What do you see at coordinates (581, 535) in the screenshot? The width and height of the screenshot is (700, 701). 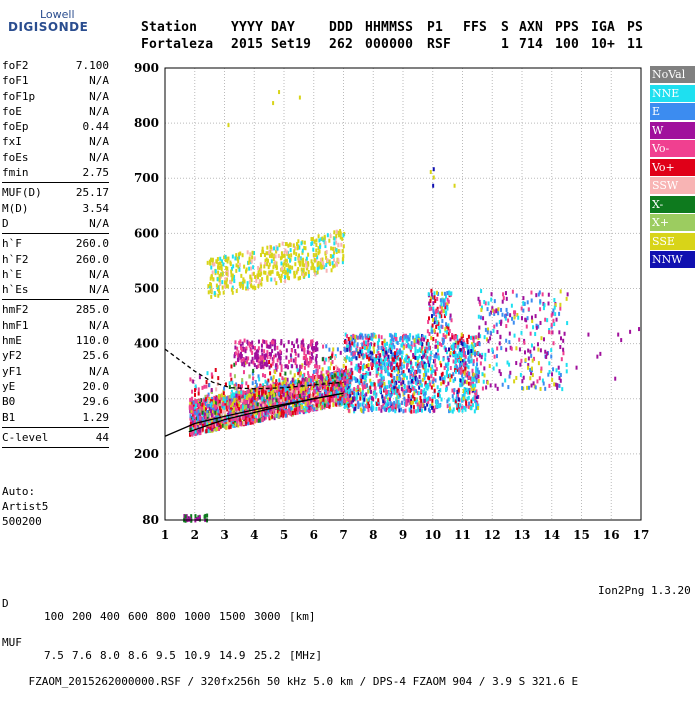 I see `x-tick-label: 15` at bounding box center [581, 535].